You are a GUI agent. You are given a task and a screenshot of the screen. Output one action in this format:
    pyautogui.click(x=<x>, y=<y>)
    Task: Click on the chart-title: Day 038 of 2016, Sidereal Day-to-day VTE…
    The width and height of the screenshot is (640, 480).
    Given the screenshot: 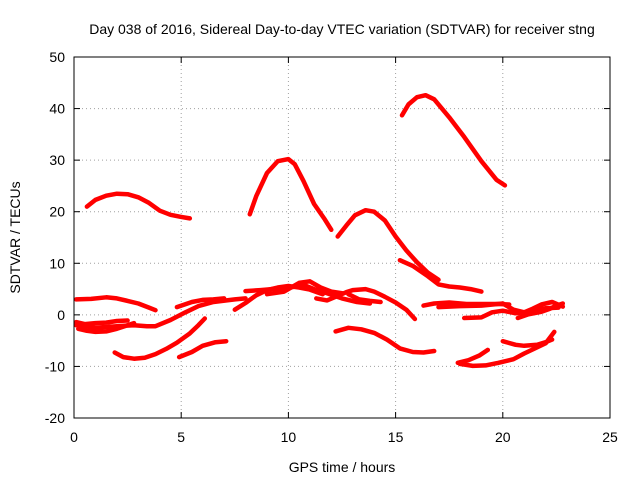 What is the action you would take?
    pyautogui.click(x=342, y=29)
    